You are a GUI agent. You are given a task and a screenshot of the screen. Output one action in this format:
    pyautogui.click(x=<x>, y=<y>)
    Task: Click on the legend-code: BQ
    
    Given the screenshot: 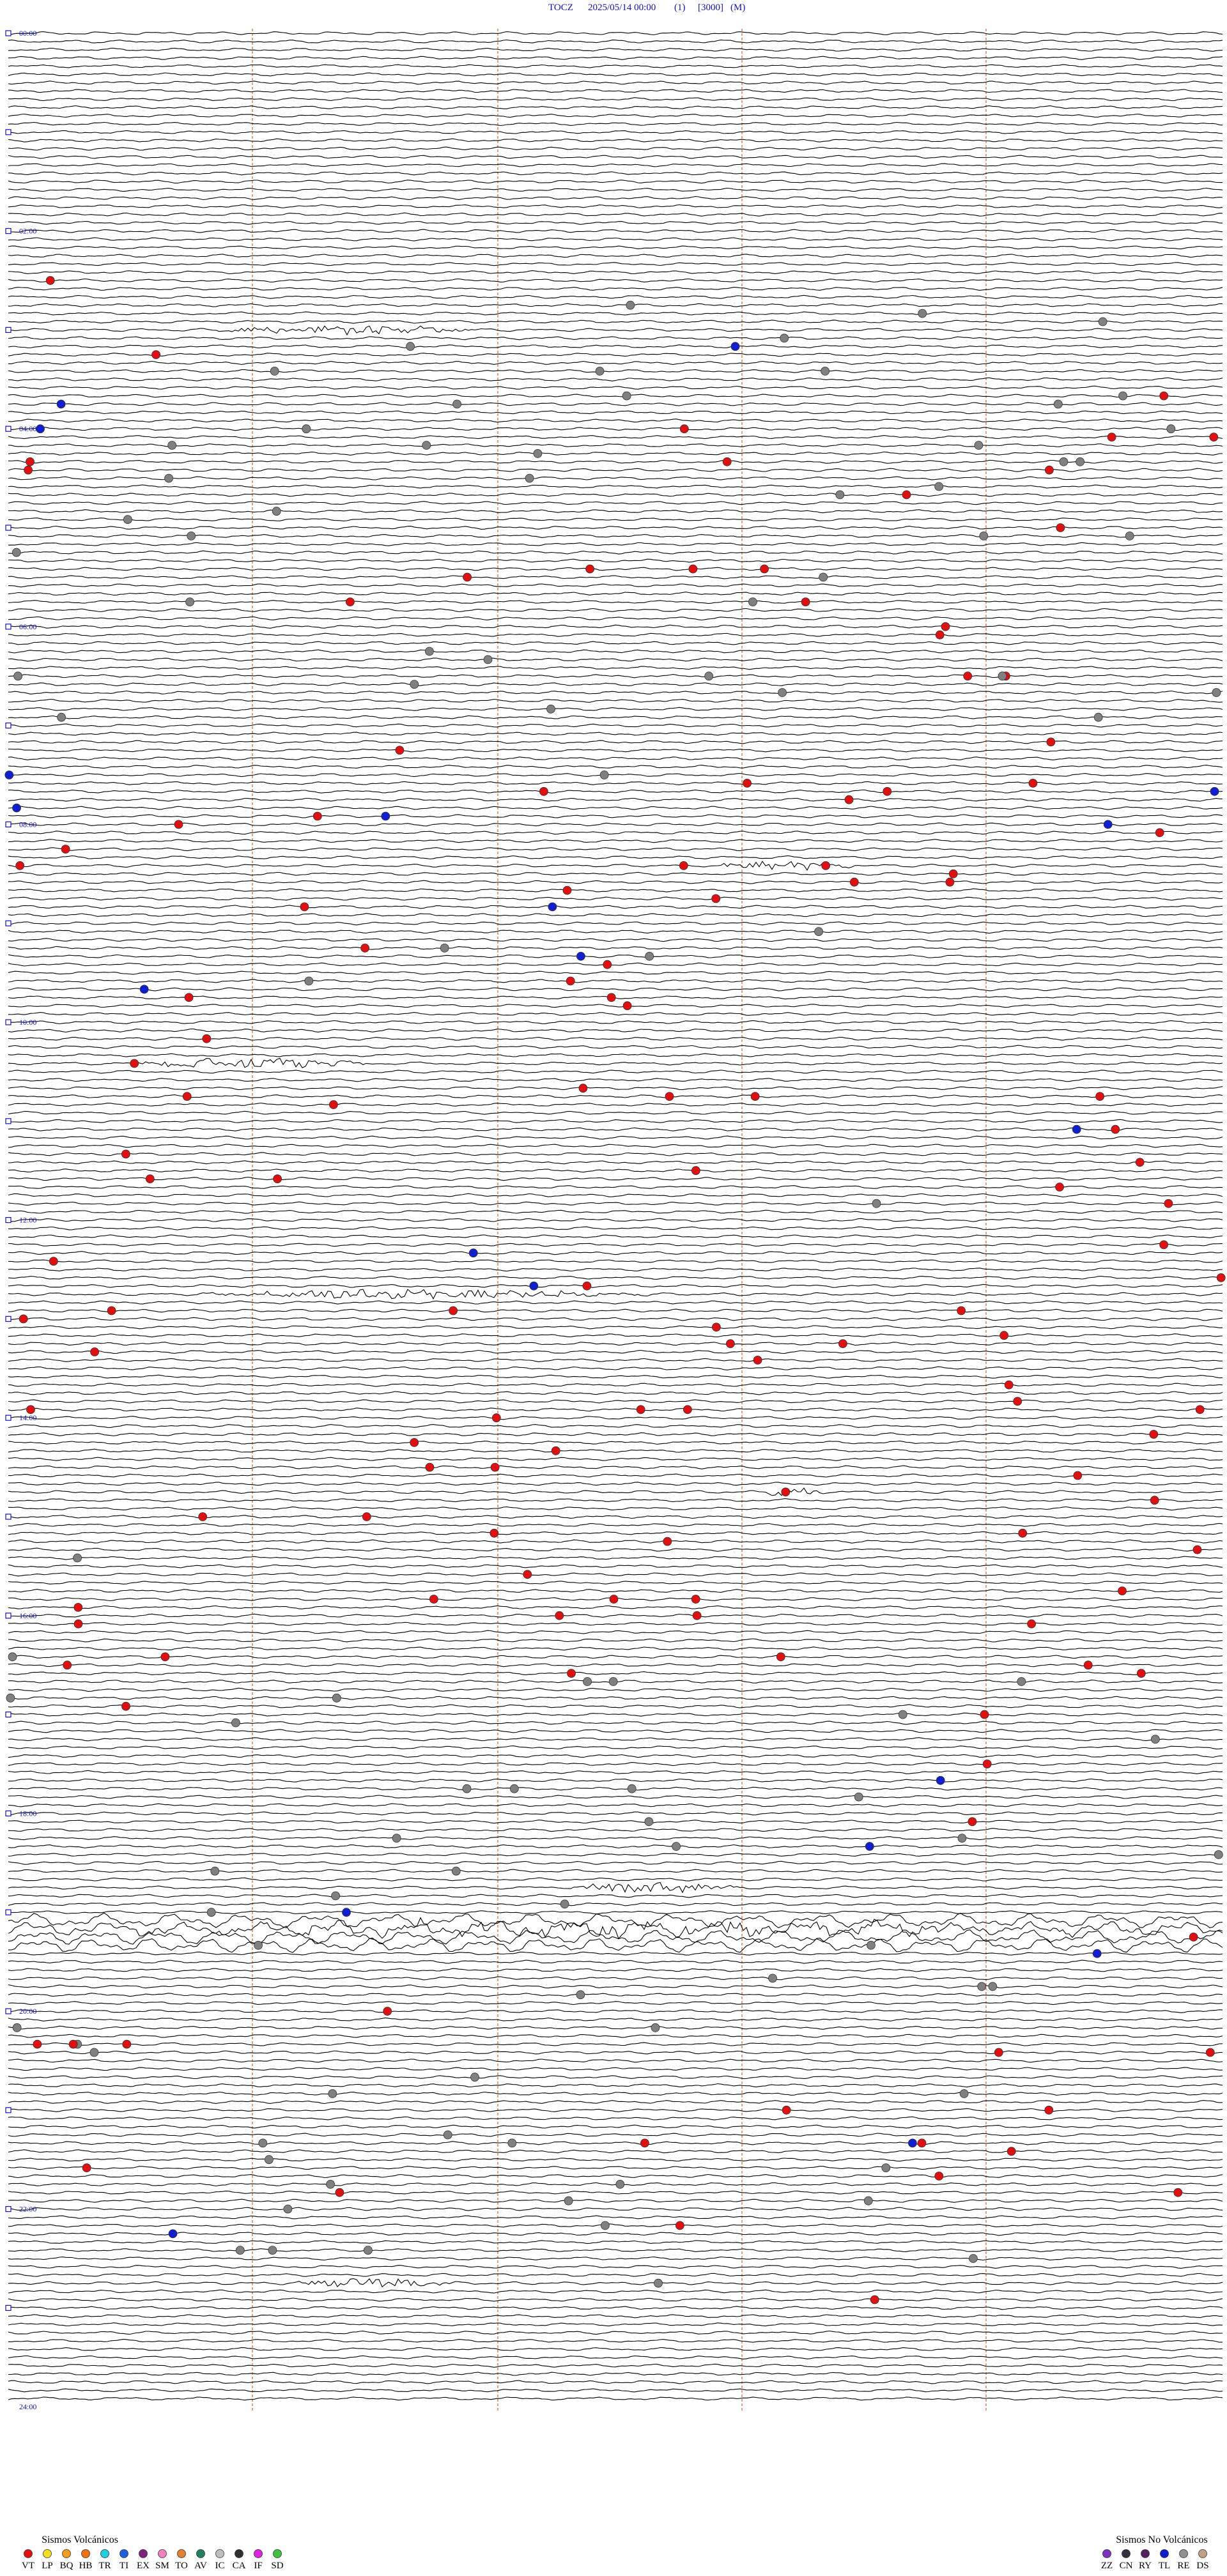 What is the action you would take?
    pyautogui.click(x=66, y=2566)
    